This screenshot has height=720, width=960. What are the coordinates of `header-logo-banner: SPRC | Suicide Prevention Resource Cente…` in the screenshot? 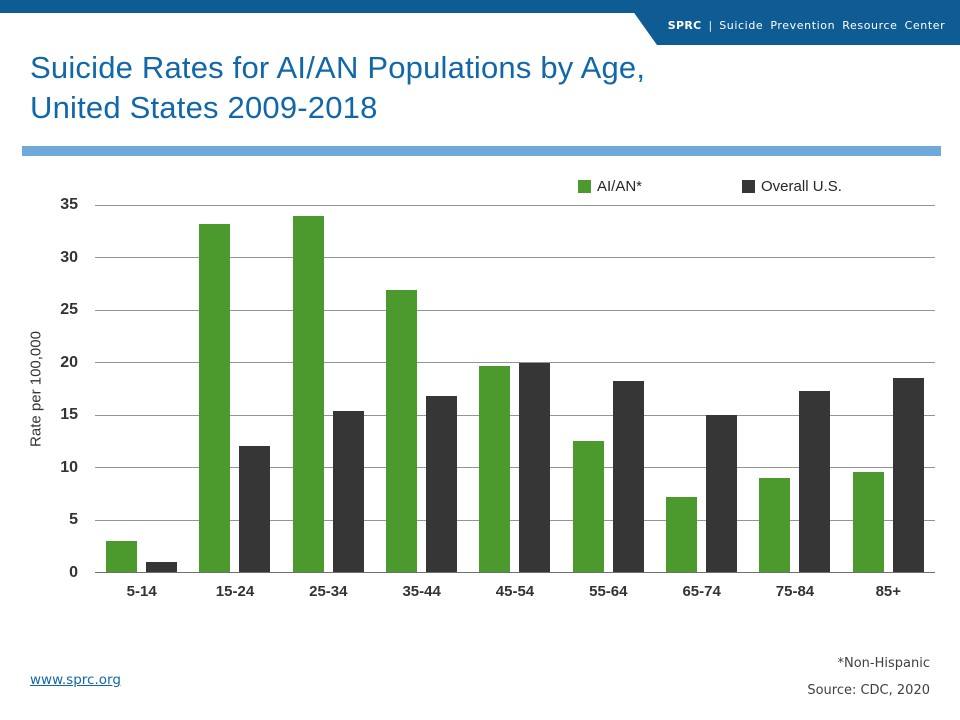 It's located at (792, 22).